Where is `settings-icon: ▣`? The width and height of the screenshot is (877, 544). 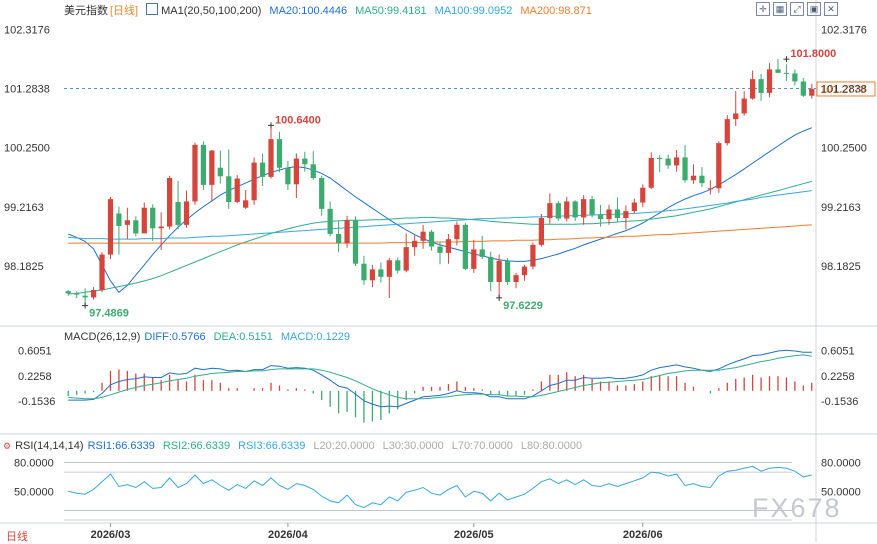
settings-icon: ▣ is located at coordinates (814, 9).